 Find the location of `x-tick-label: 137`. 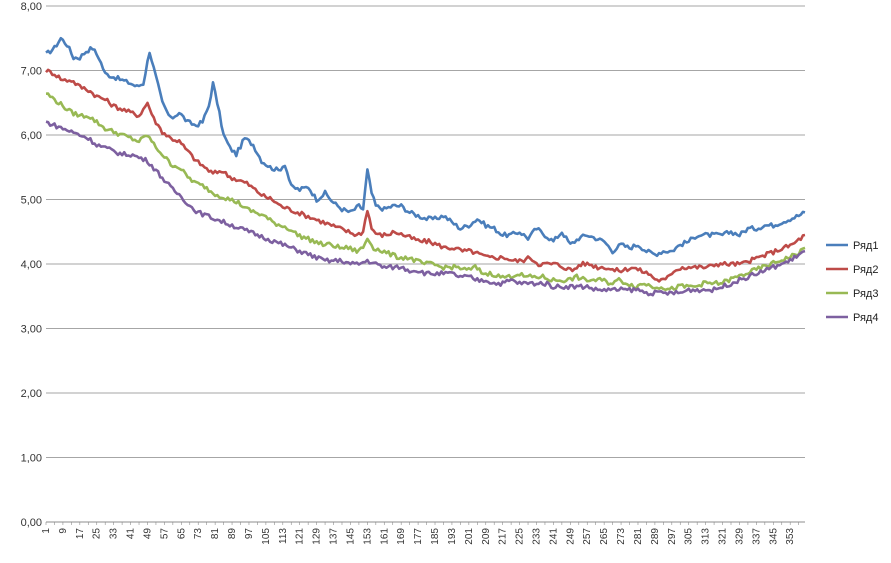

x-tick-label: 137 is located at coordinates (334, 536).